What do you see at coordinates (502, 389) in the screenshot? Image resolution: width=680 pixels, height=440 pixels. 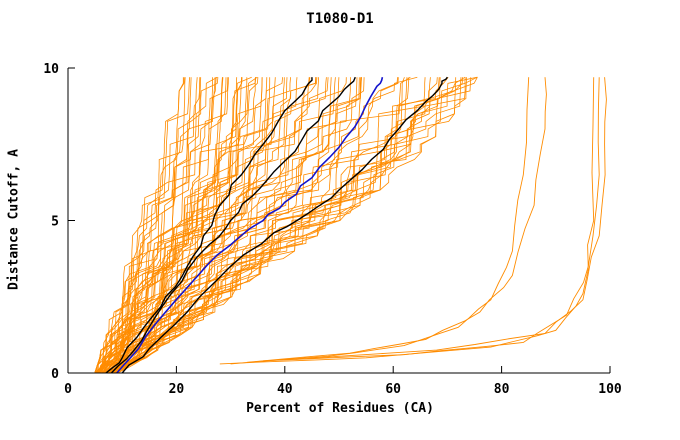 I see `x-tick-label: 80` at bounding box center [502, 389].